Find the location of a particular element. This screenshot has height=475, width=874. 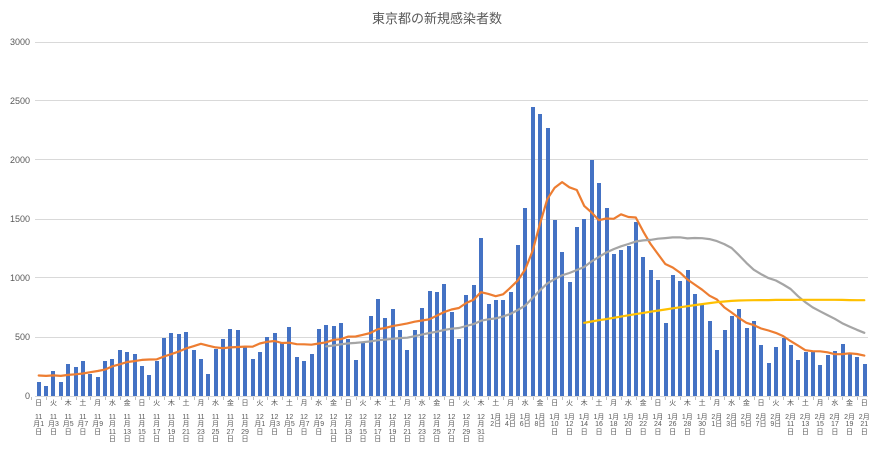

x-label-date-line: 18 is located at coordinates (613, 424).